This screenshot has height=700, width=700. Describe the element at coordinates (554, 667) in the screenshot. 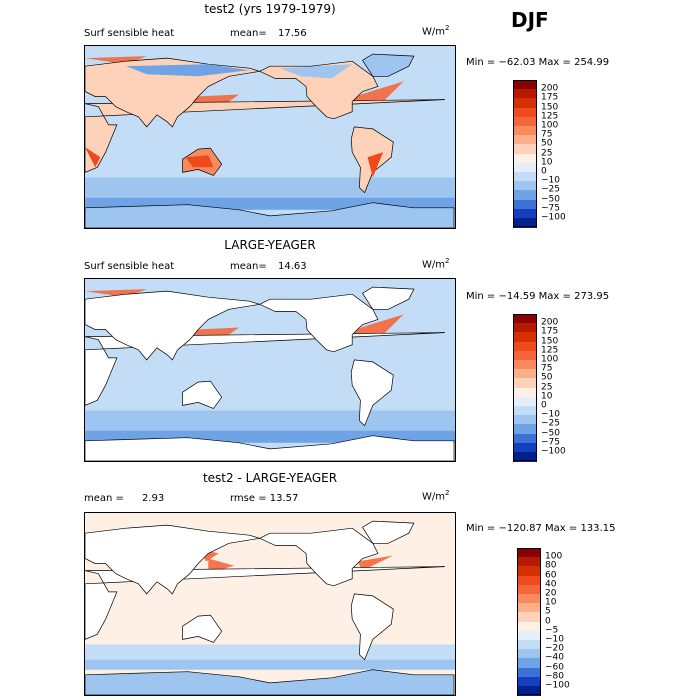

I see `colorbar-tick-label: −60` at that location.